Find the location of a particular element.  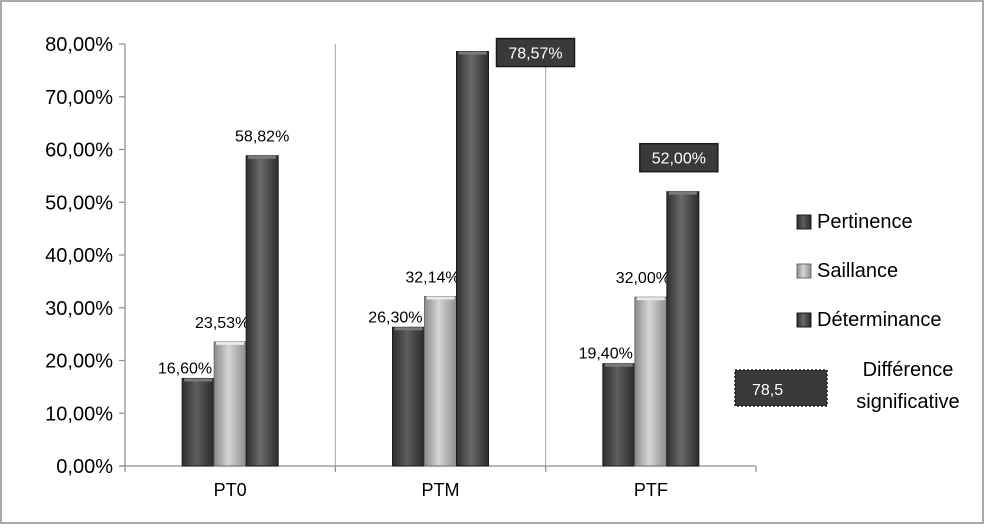

bar-dterminance-pt0 is located at coordinates (262, 311).